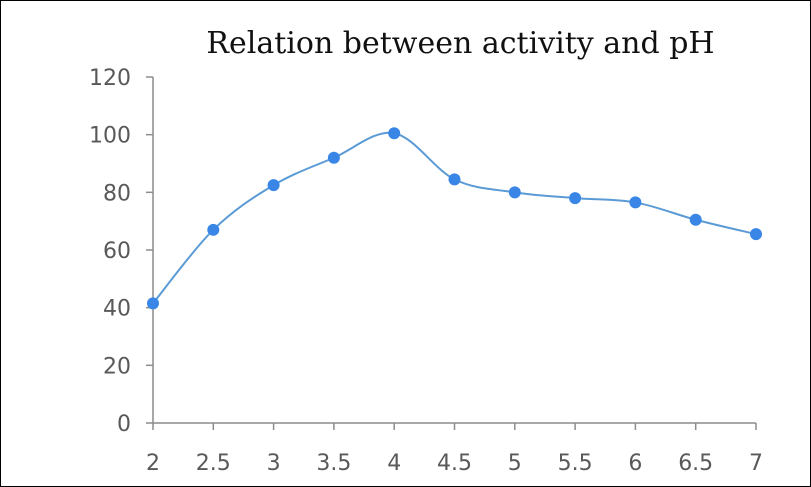 The image size is (811, 487). Describe the element at coordinates (213, 463) in the screenshot. I see `x-tick-label: 2.5` at that location.